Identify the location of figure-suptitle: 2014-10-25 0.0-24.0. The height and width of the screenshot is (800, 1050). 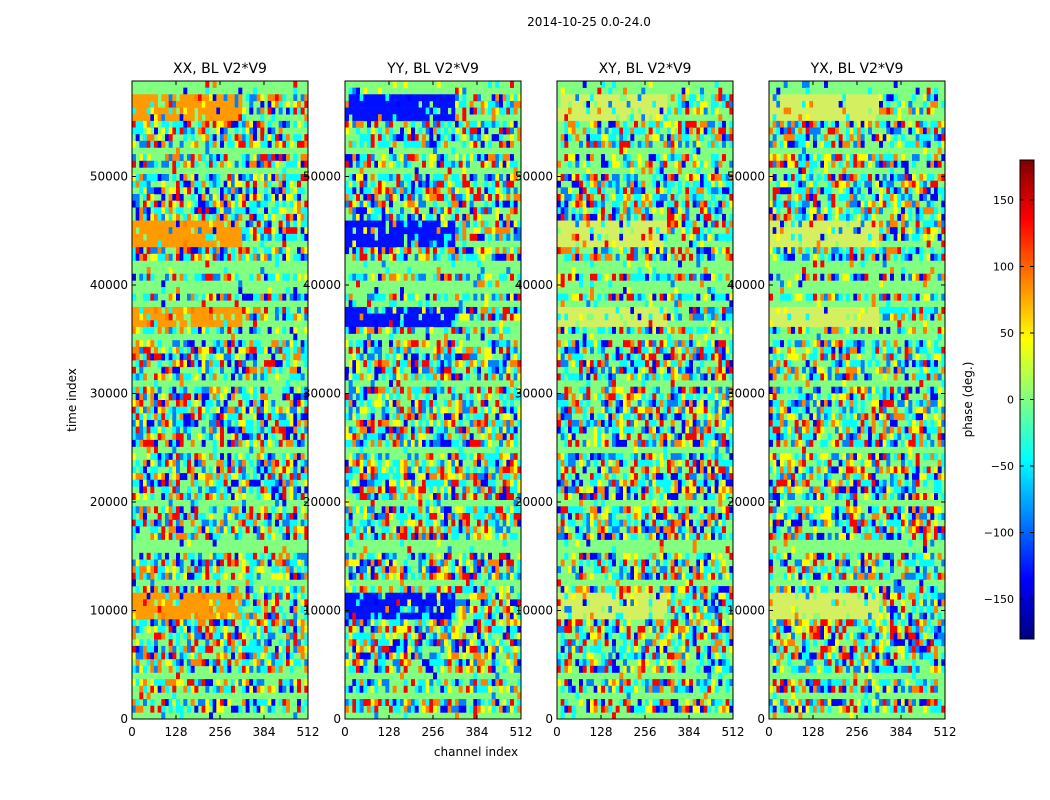
(589, 22).